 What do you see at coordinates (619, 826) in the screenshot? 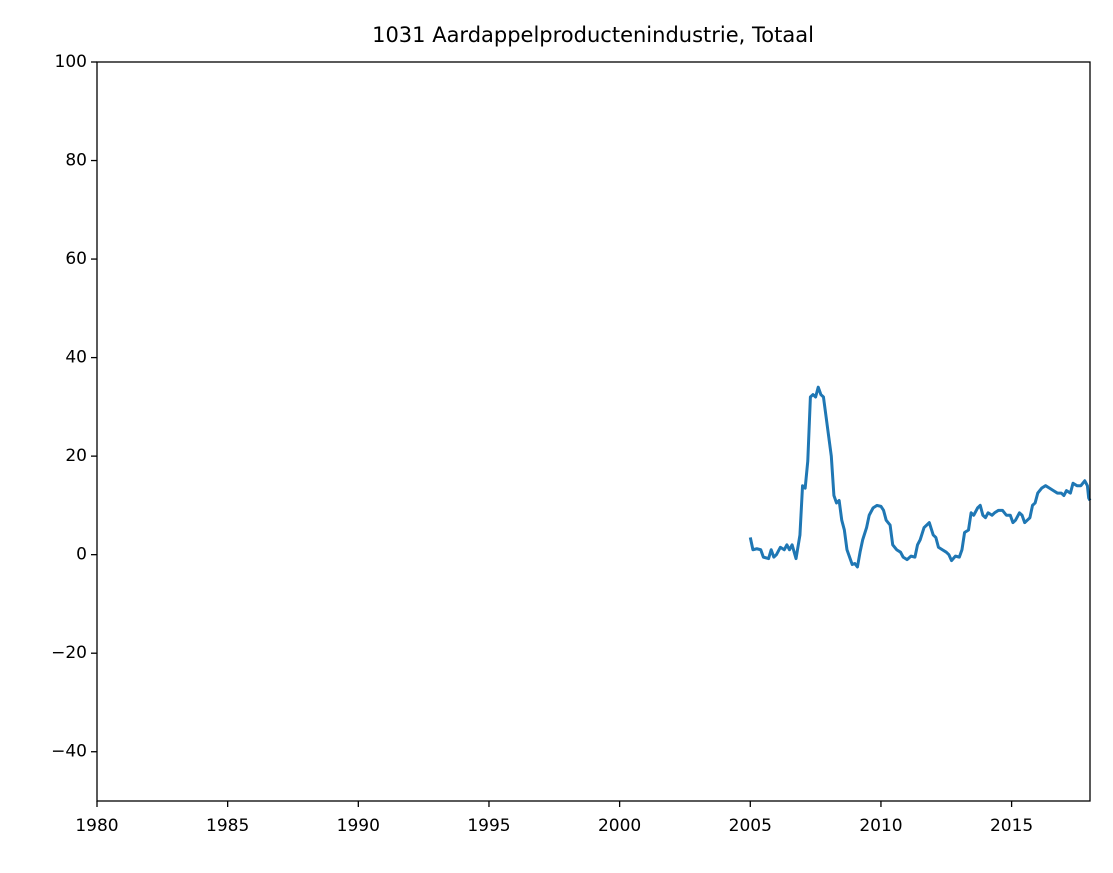
I see `x-tick-label: 2000` at bounding box center [619, 826].